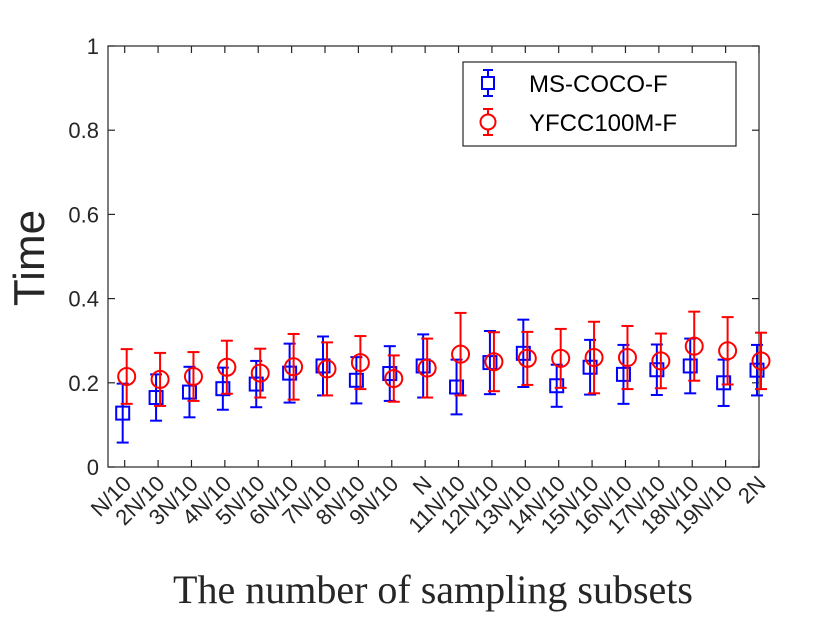  What do you see at coordinates (603, 123) in the screenshot?
I see `legend-label: YFCC100M-F` at bounding box center [603, 123].